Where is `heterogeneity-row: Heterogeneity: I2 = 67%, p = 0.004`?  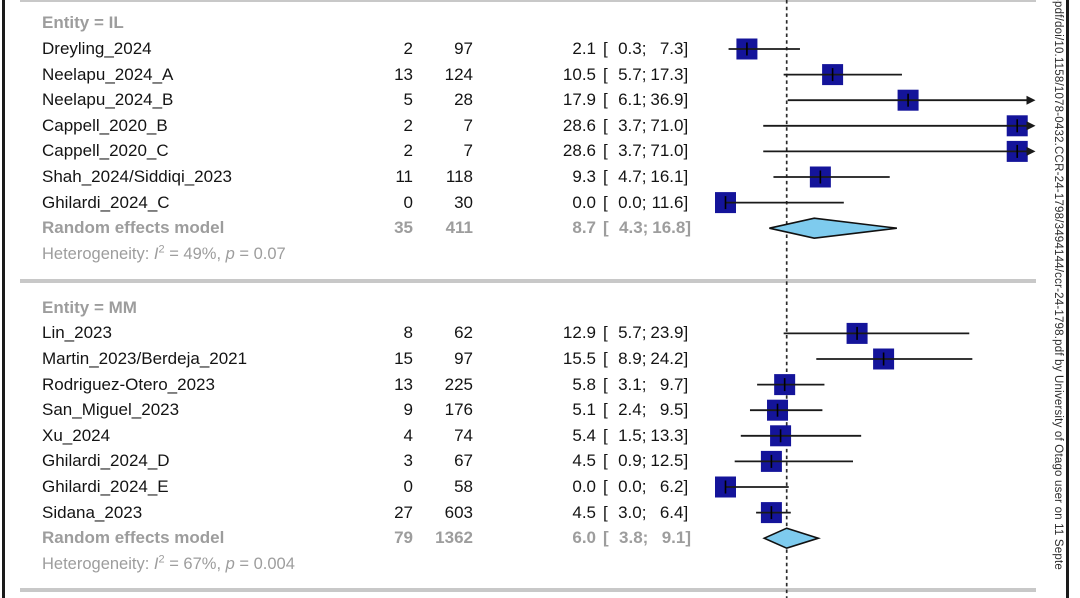 heterogeneity-row: Heterogeneity: I2 = 67%, p = 0.004 is located at coordinates (370, 564).